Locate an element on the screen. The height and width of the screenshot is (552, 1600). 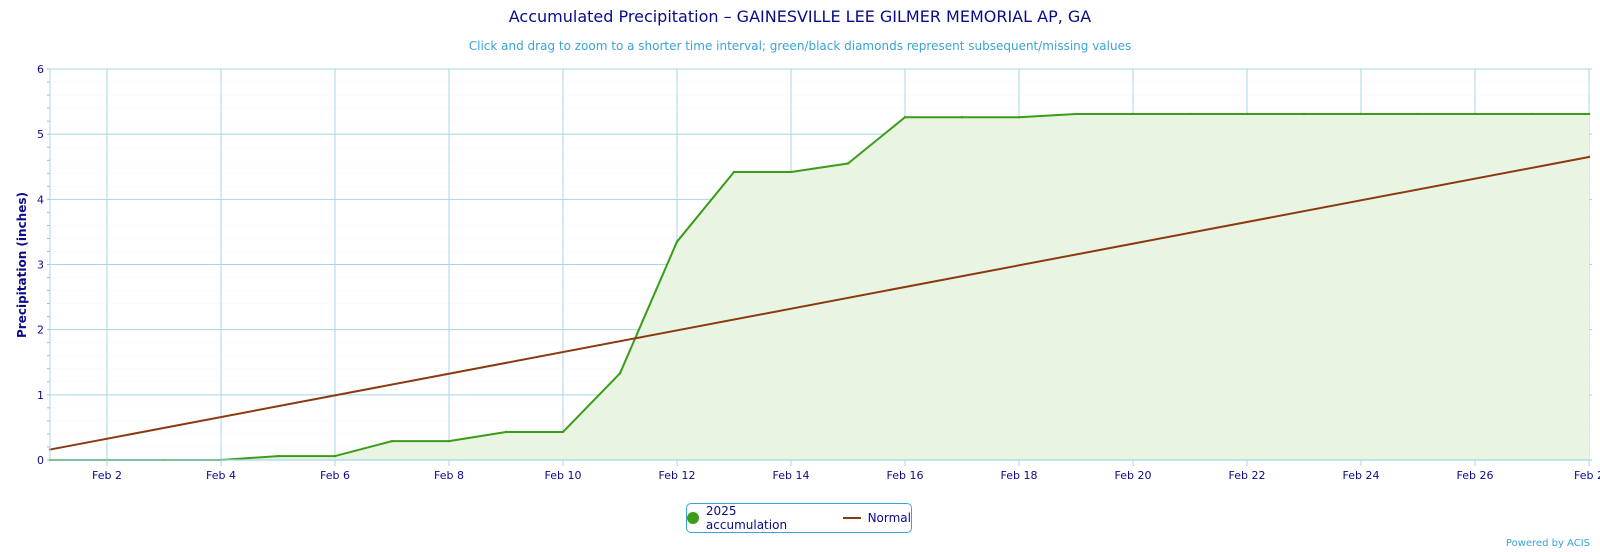
x-tick-label: Feb 20 is located at coordinates (1133, 475).